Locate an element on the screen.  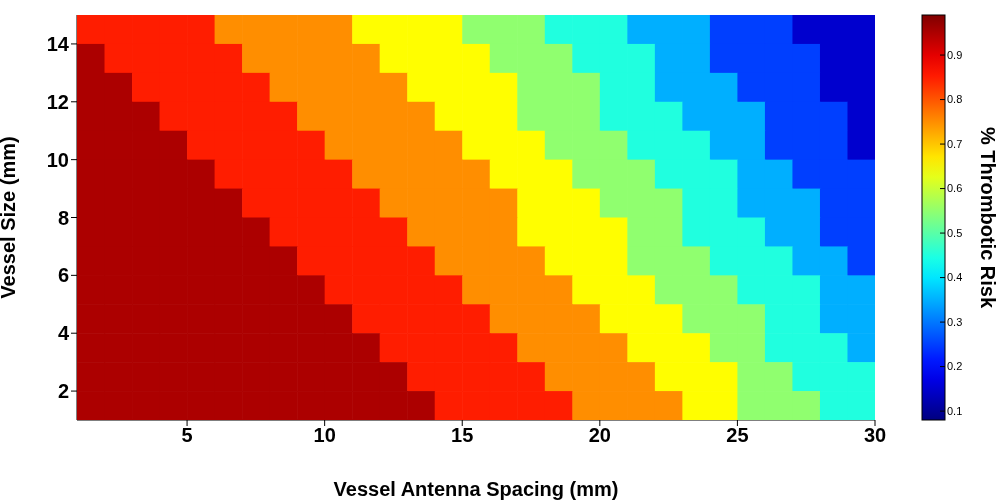
color-bar-label: 0.7 is located at coordinates (955, 143).